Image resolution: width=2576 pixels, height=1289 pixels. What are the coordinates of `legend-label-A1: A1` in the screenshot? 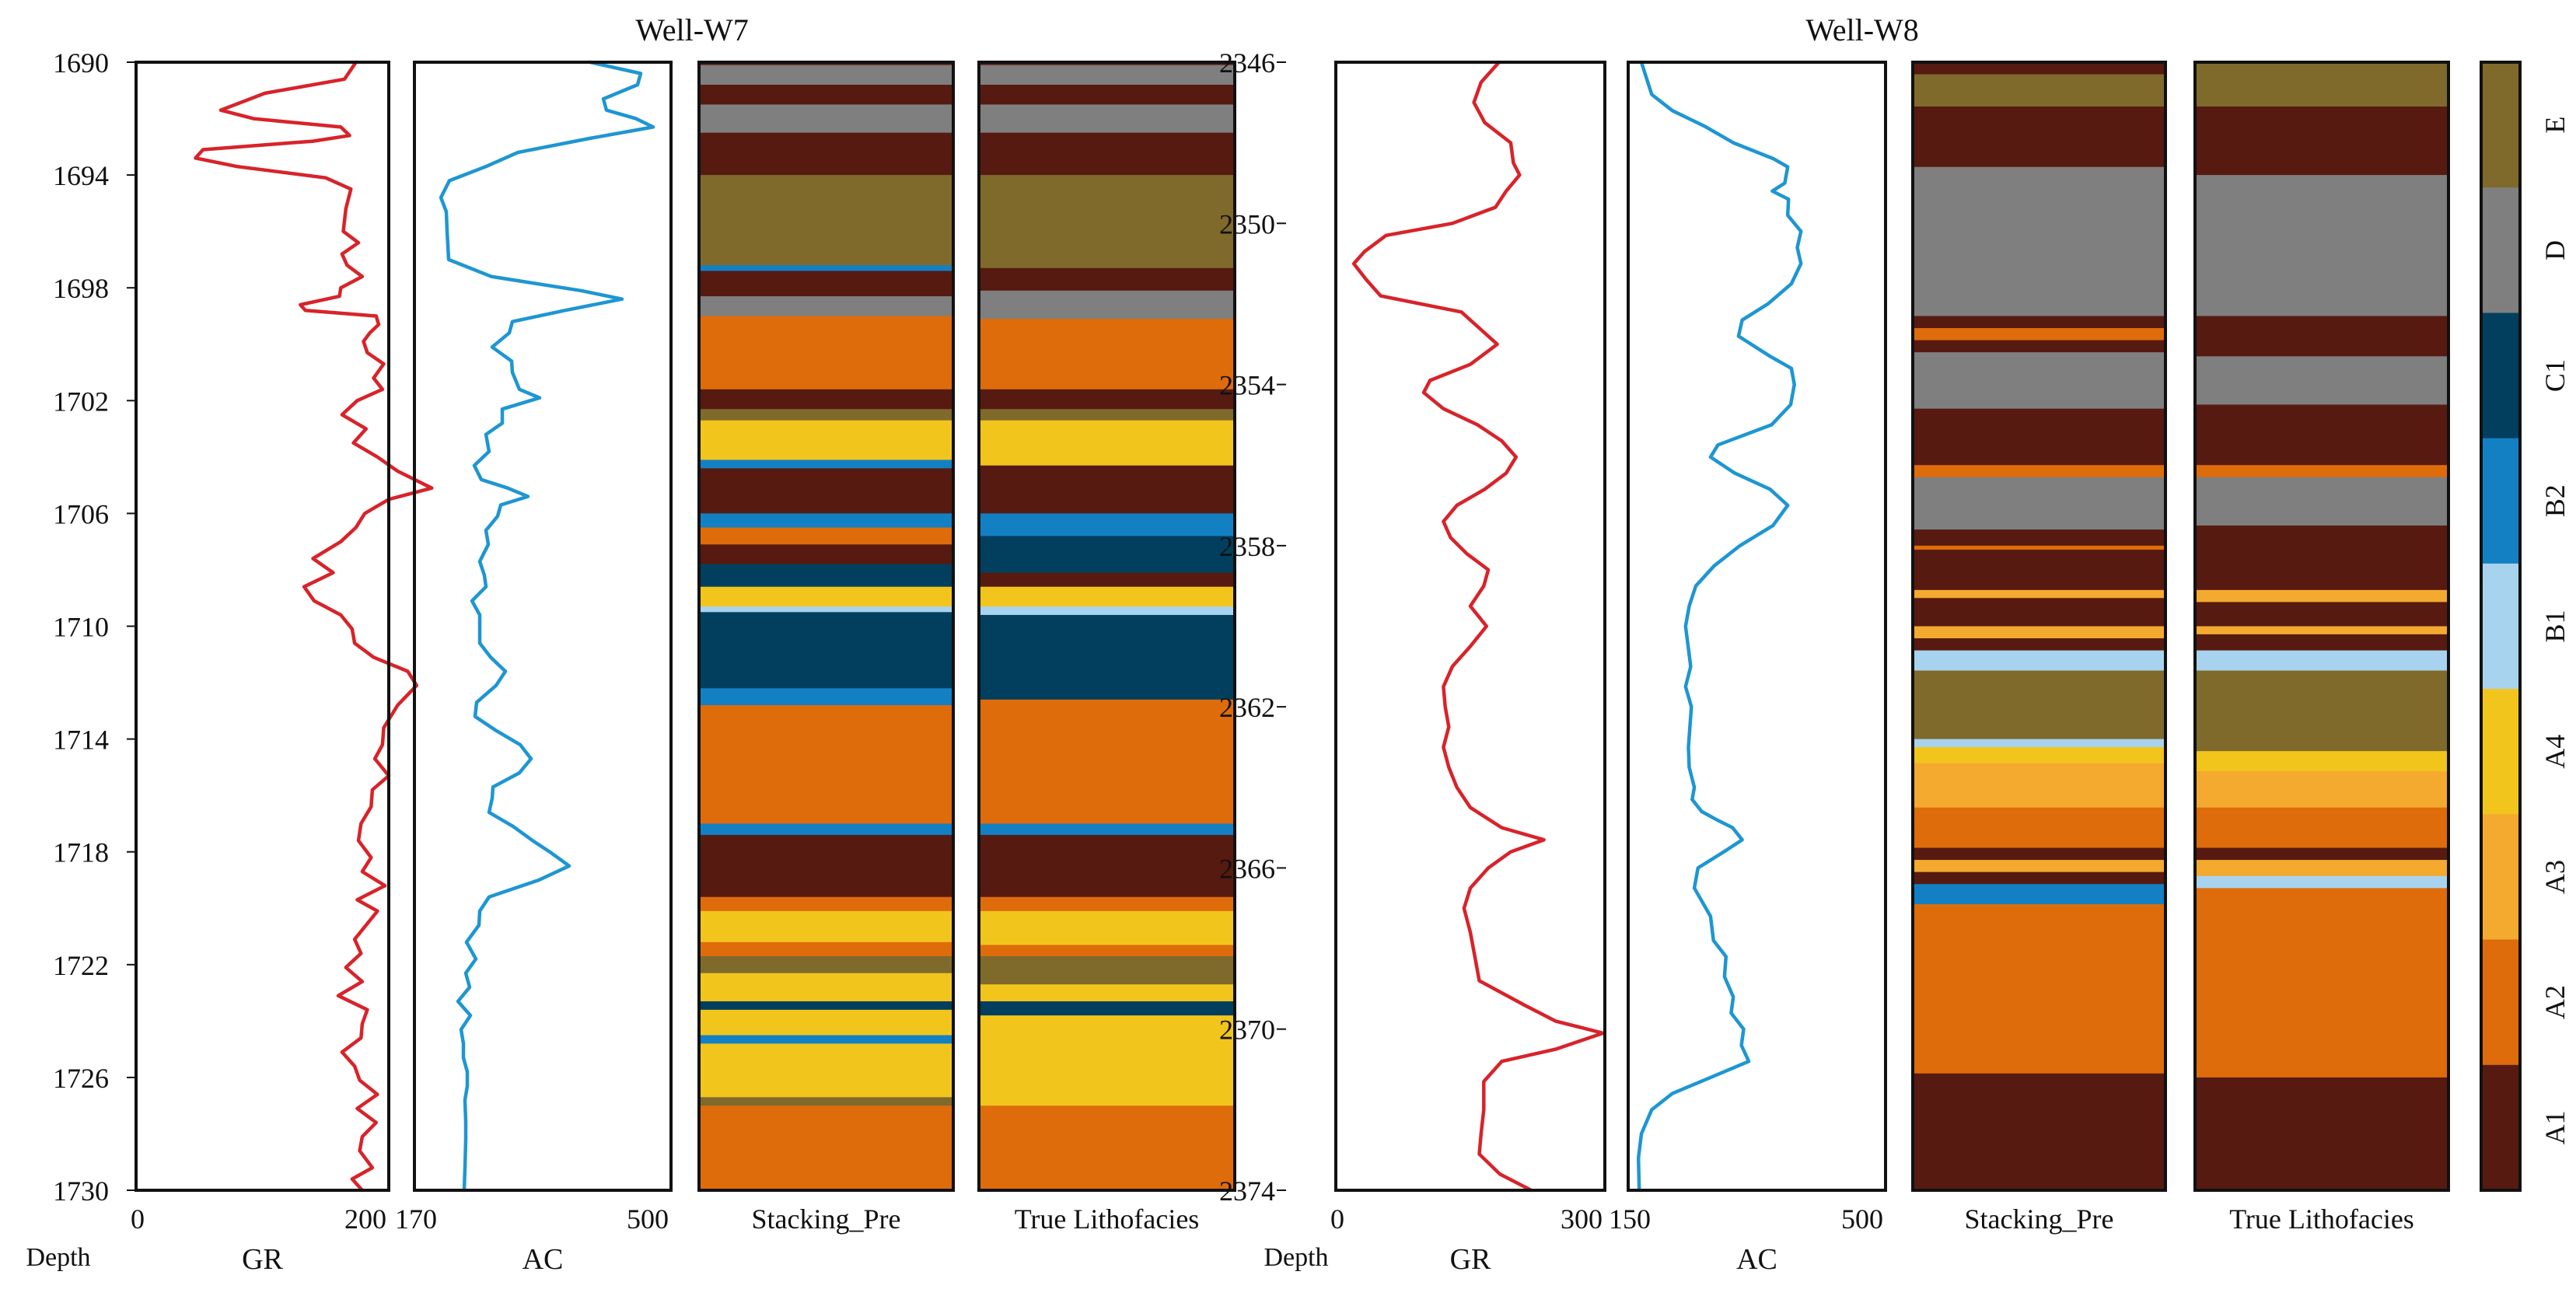 It's located at (2555, 1127).